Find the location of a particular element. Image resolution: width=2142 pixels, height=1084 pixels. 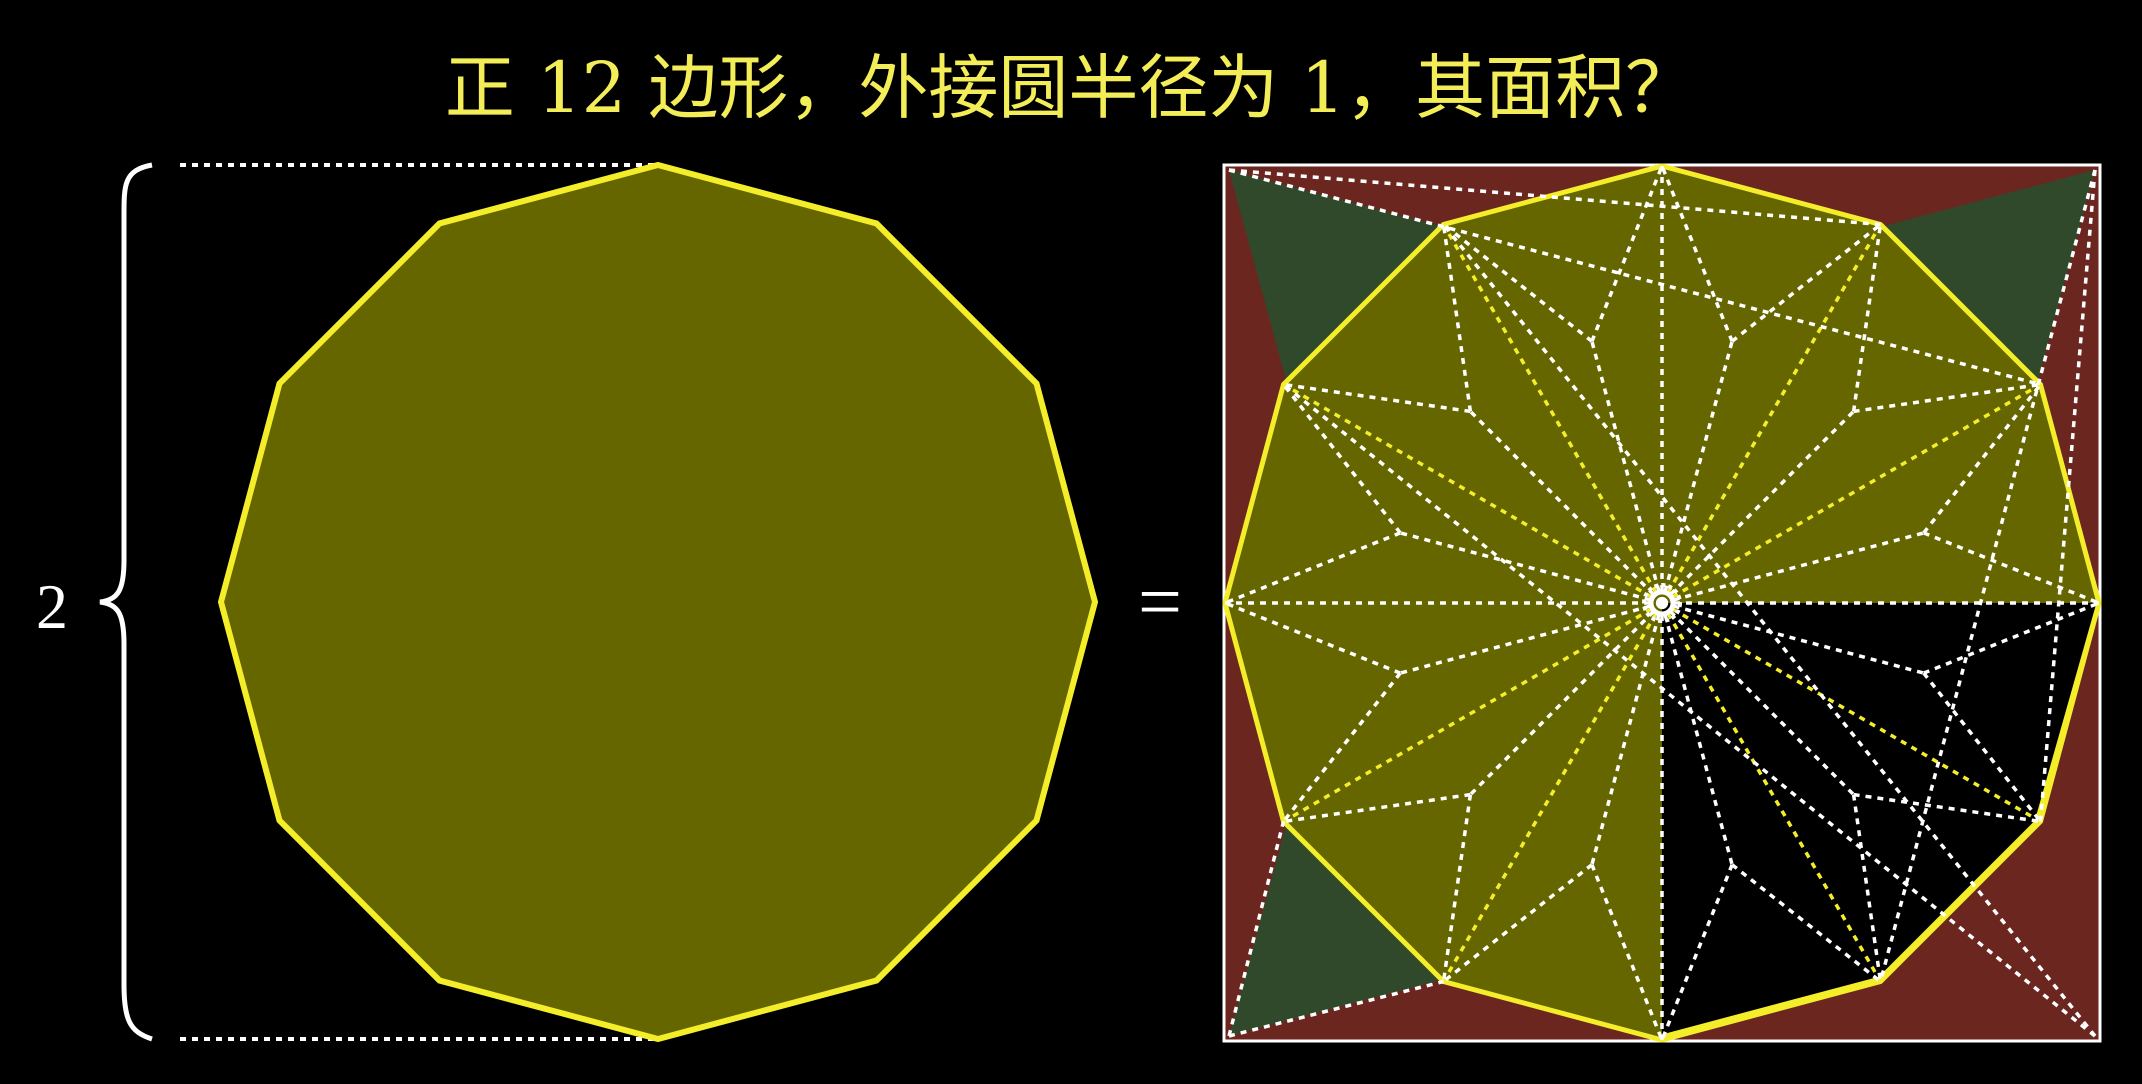

equals-sign: = is located at coordinates (1160, 601).